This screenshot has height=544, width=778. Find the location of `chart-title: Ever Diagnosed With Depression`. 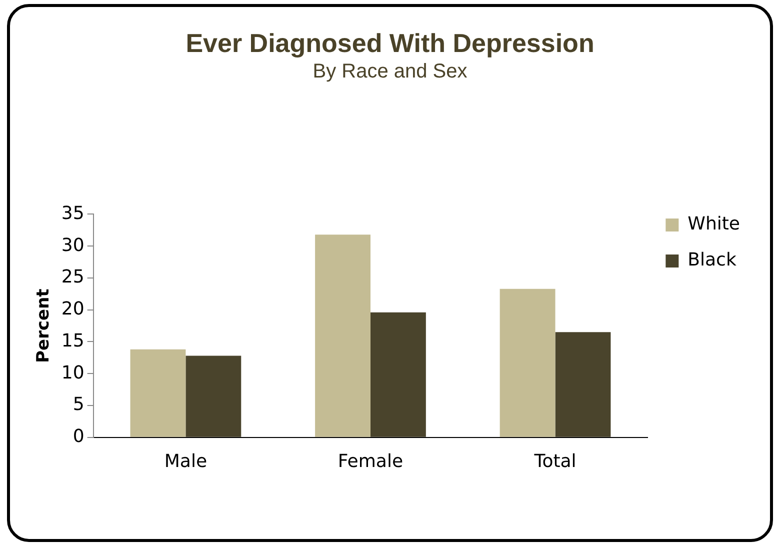

chart-title: Ever Diagnosed With Depression is located at coordinates (390, 43).